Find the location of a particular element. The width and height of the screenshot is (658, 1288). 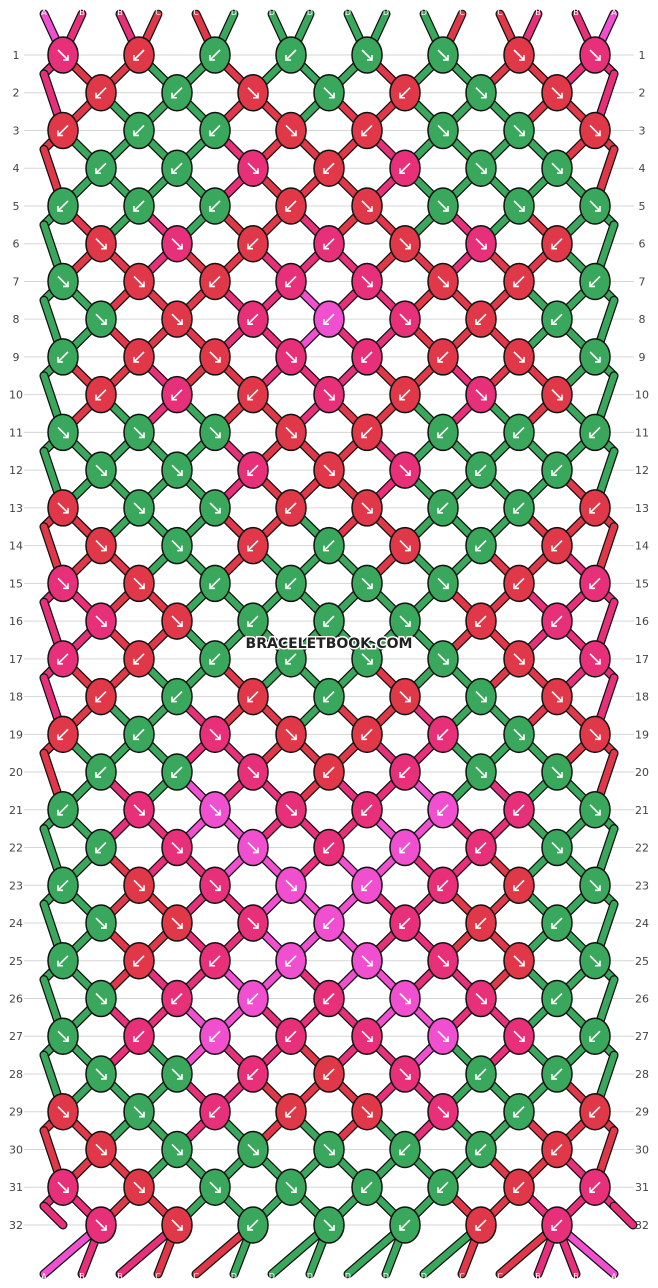

row-number-right: 9 is located at coordinates (642, 357).